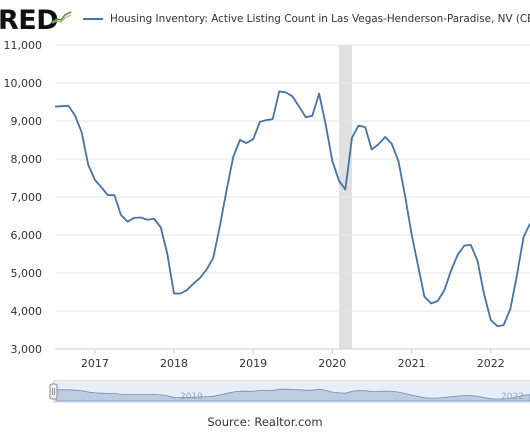 Image resolution: width=530 pixels, height=442 pixels. I want to click on x-tick-label: 2019, so click(253, 363).